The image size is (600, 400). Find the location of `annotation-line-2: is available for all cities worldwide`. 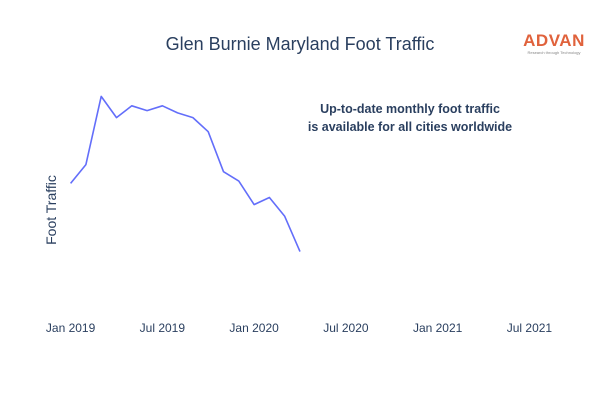

annotation-line-2: is available for all cities worldwide is located at coordinates (410, 127).